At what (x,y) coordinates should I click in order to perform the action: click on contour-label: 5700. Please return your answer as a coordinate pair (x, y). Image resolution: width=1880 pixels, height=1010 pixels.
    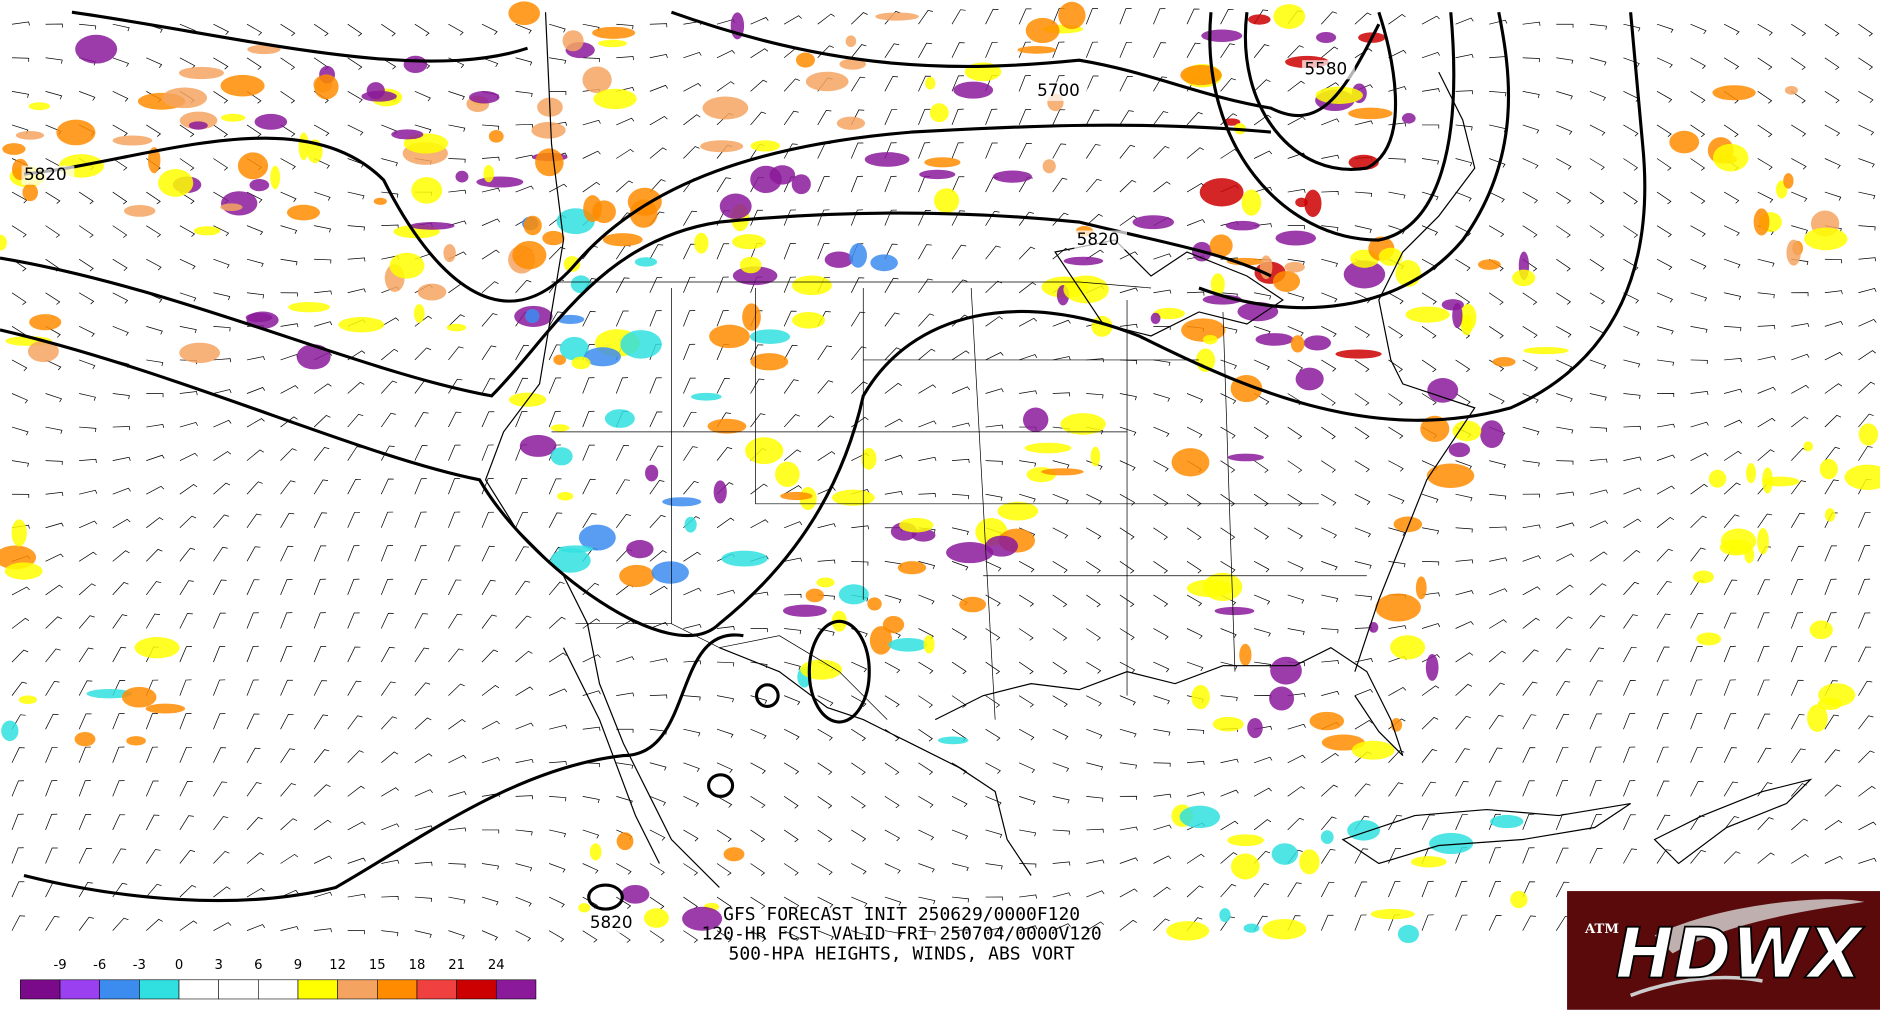
    Looking at the image, I should click on (1058, 90).